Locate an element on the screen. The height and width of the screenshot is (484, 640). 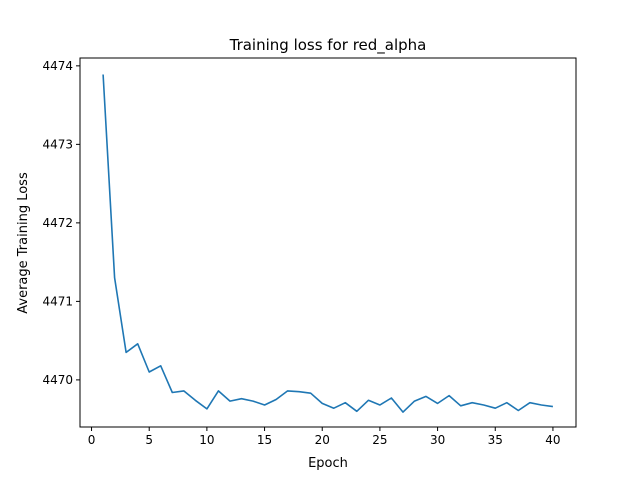
x-tick-label: 30 is located at coordinates (437, 440).